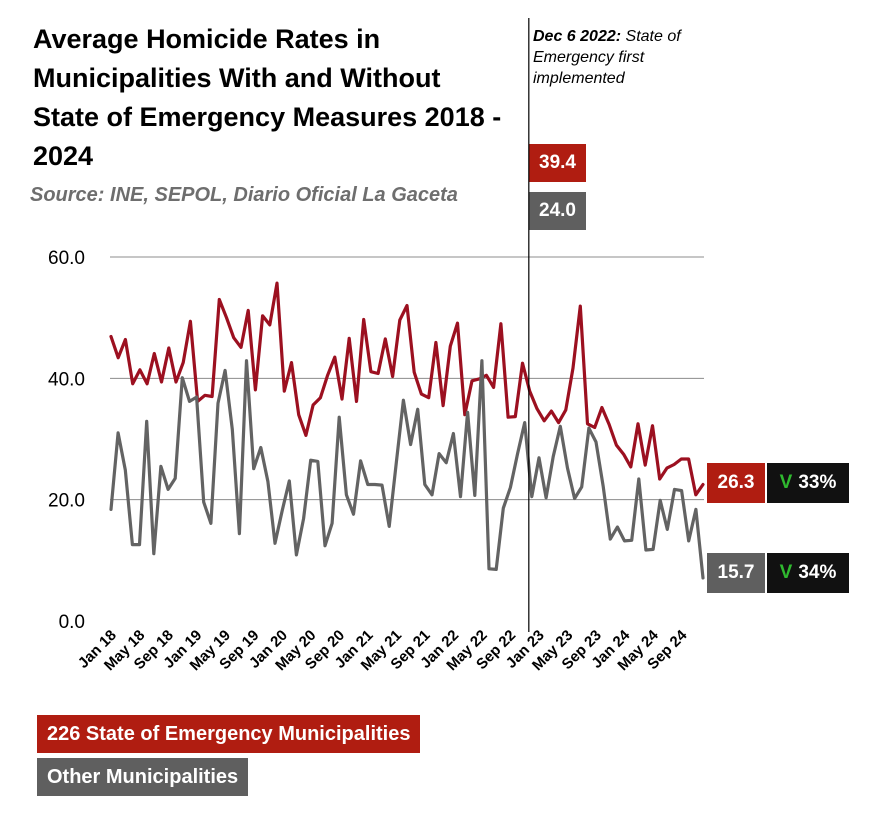 This screenshot has height=824, width=876. I want to click on y-tick-label: 60.0, so click(66, 258).